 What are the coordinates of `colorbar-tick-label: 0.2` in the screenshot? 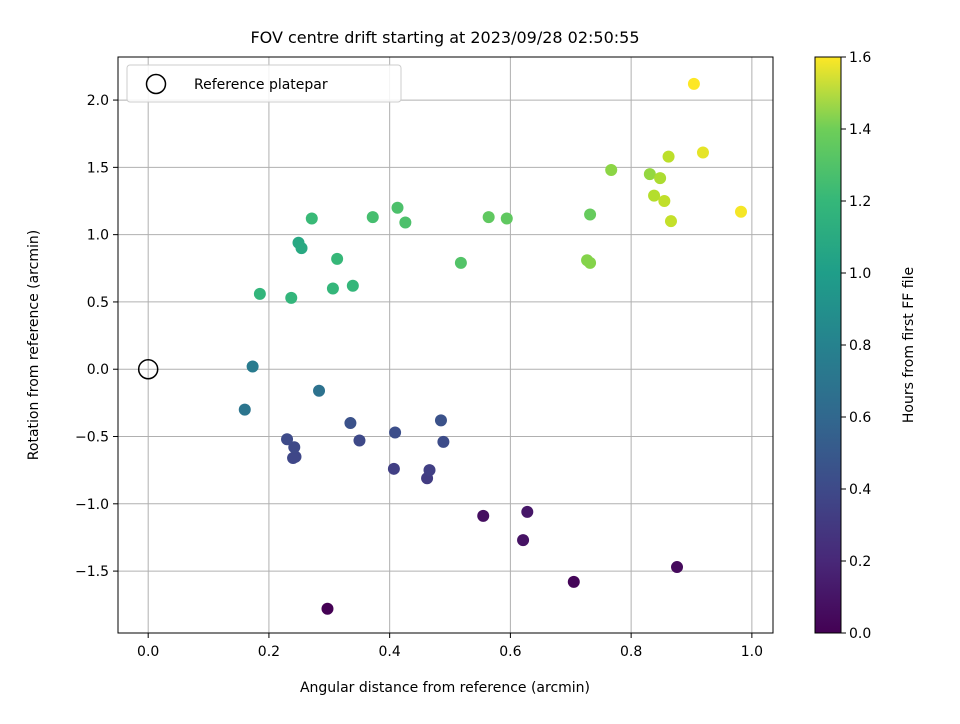 It's located at (860, 562).